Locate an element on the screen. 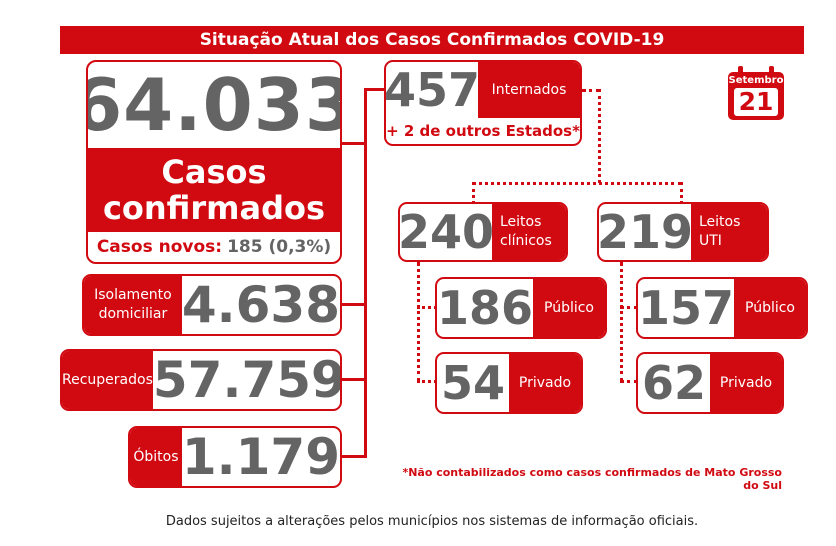 Image resolution: width=836 pixels, height=546 pixels. calendar-day: 21 is located at coordinates (756, 101).